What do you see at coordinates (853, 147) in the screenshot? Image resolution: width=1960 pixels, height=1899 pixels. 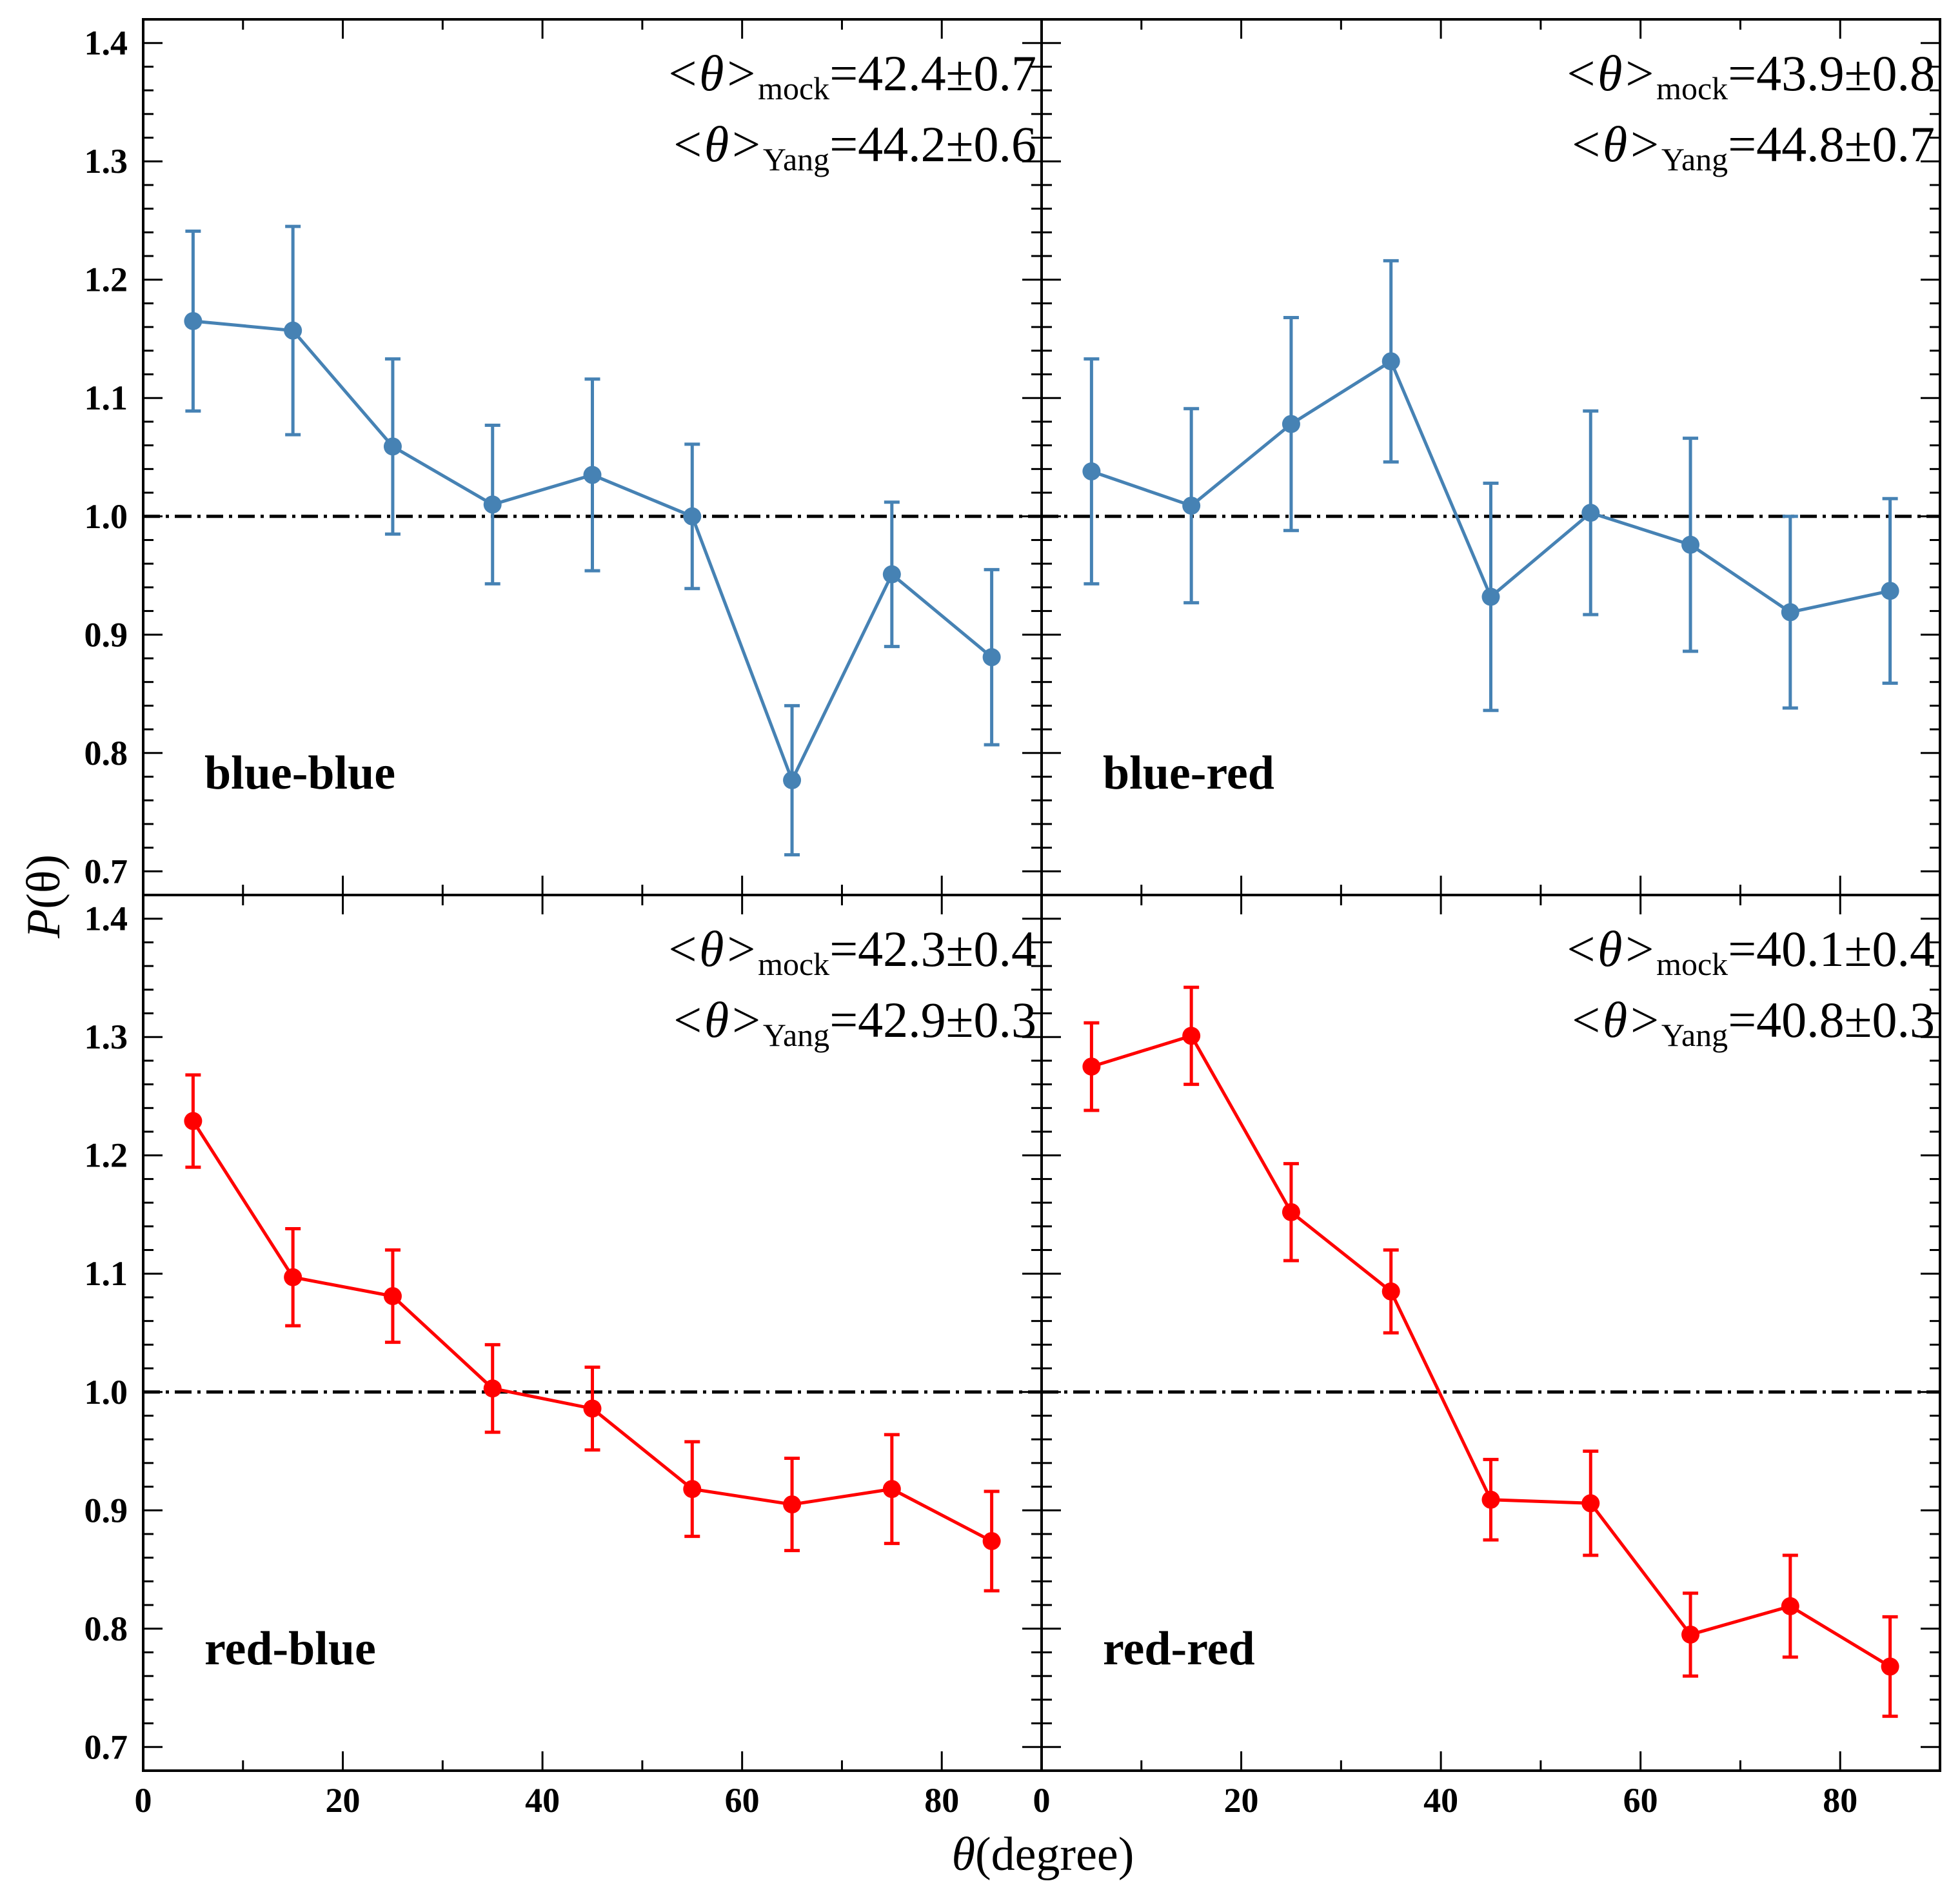 I see `mean-angle-annotation: <θ>Yang=44.2±0.6` at bounding box center [853, 147].